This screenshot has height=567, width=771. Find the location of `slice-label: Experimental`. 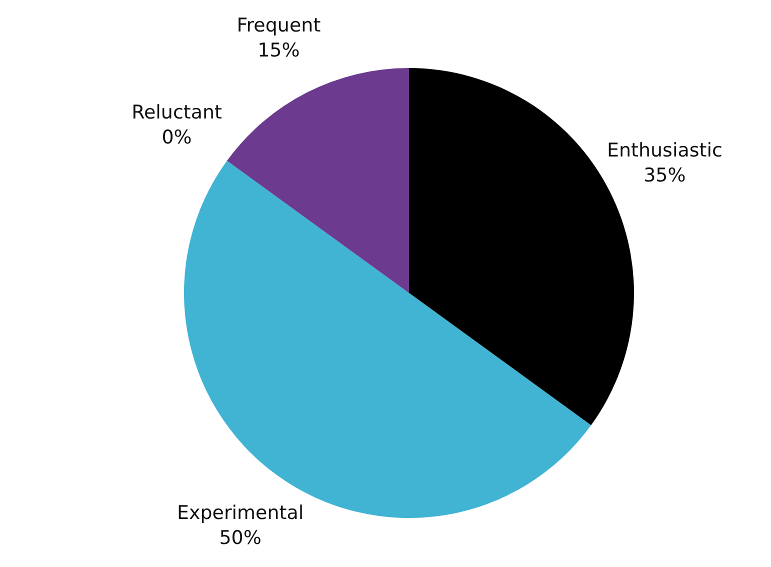

slice-label: Experimental is located at coordinates (240, 513).